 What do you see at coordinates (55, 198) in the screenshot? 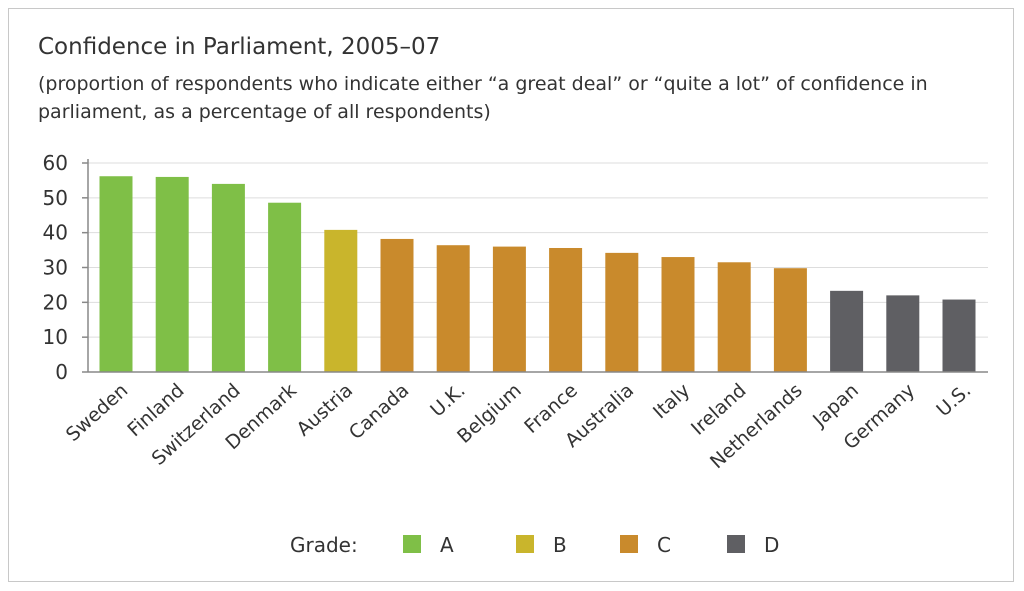
I see `y-tick-label: 50` at bounding box center [55, 198].